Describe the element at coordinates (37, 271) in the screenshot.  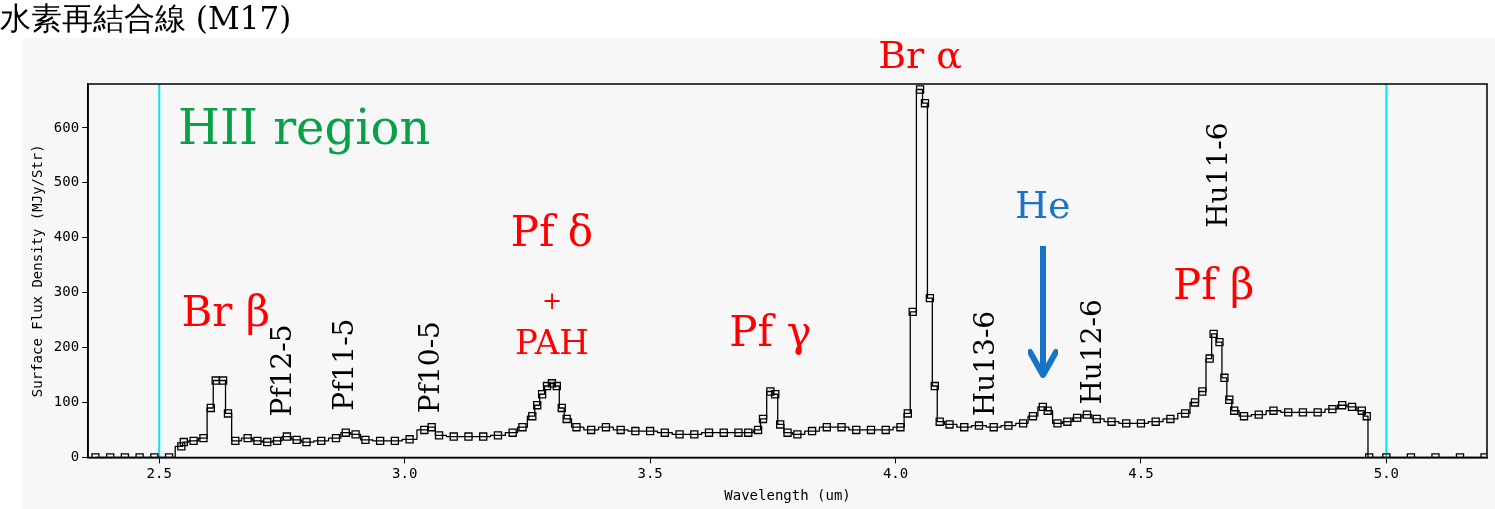
I see `y-axis-title: Surface Flux Density (MJy/Str)` at that location.